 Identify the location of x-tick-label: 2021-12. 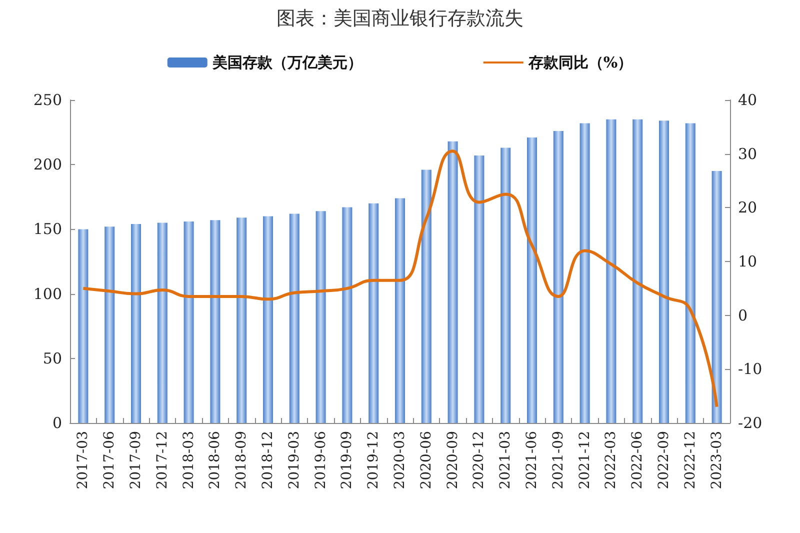
(584, 460).